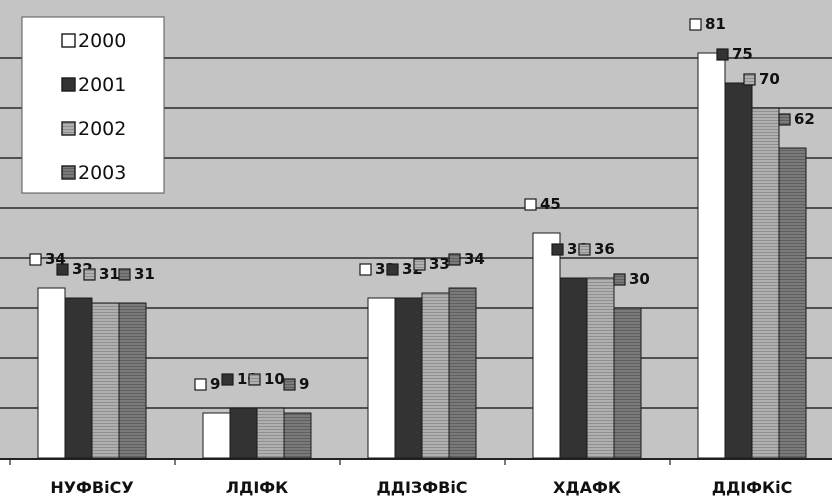 The width and height of the screenshot is (832, 500). What do you see at coordinates (102, 173) in the screenshot?
I see `legend-label-2003: 2003` at bounding box center [102, 173].